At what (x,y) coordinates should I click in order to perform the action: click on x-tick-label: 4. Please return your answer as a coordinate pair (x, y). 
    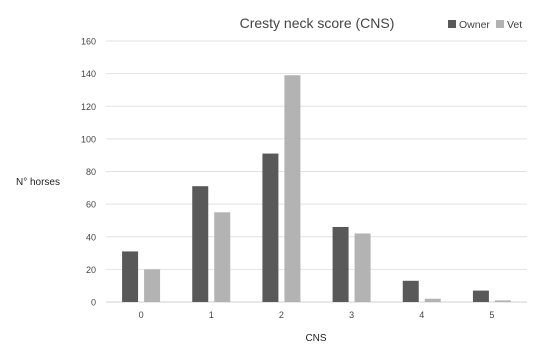
    Looking at the image, I should click on (421, 315).